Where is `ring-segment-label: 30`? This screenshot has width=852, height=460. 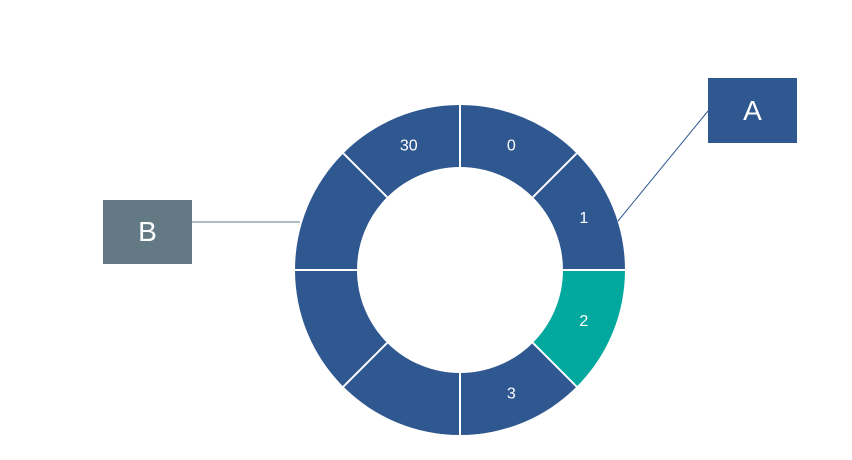 ring-segment-label: 30 is located at coordinates (409, 146).